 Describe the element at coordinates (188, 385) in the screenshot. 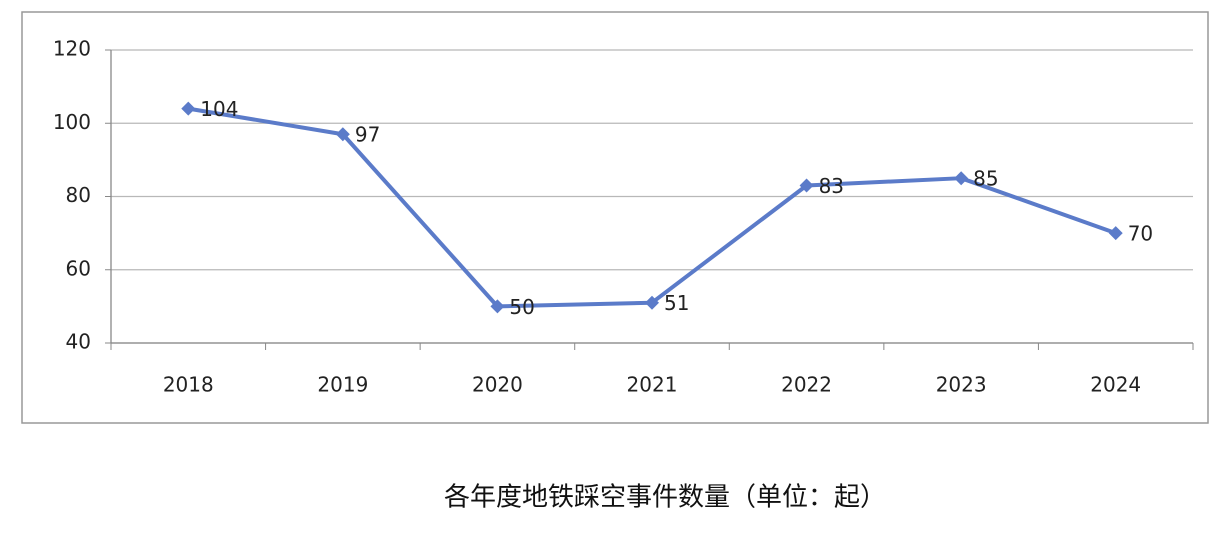

I see `x-tick-label: 2018` at that location.